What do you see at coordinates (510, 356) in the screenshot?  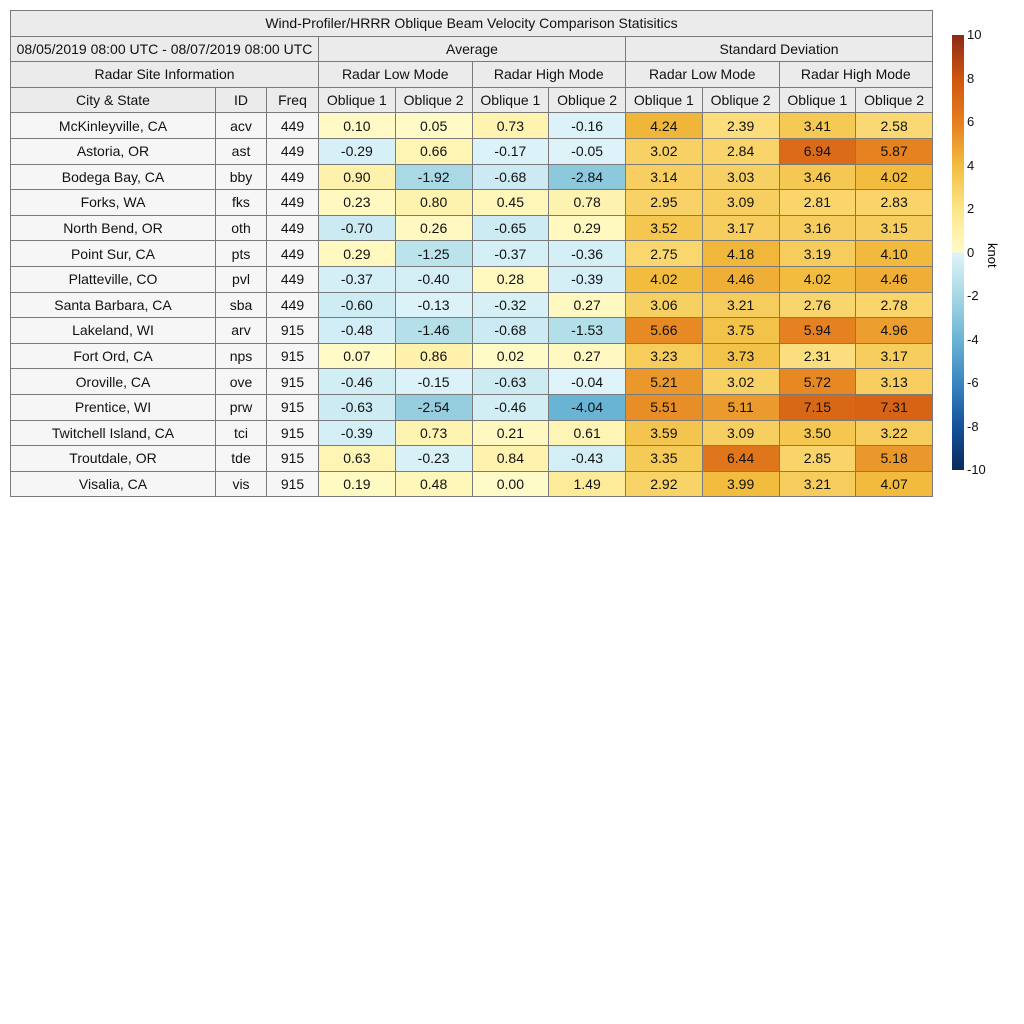 I see `average-cell: 0.02` at bounding box center [510, 356].